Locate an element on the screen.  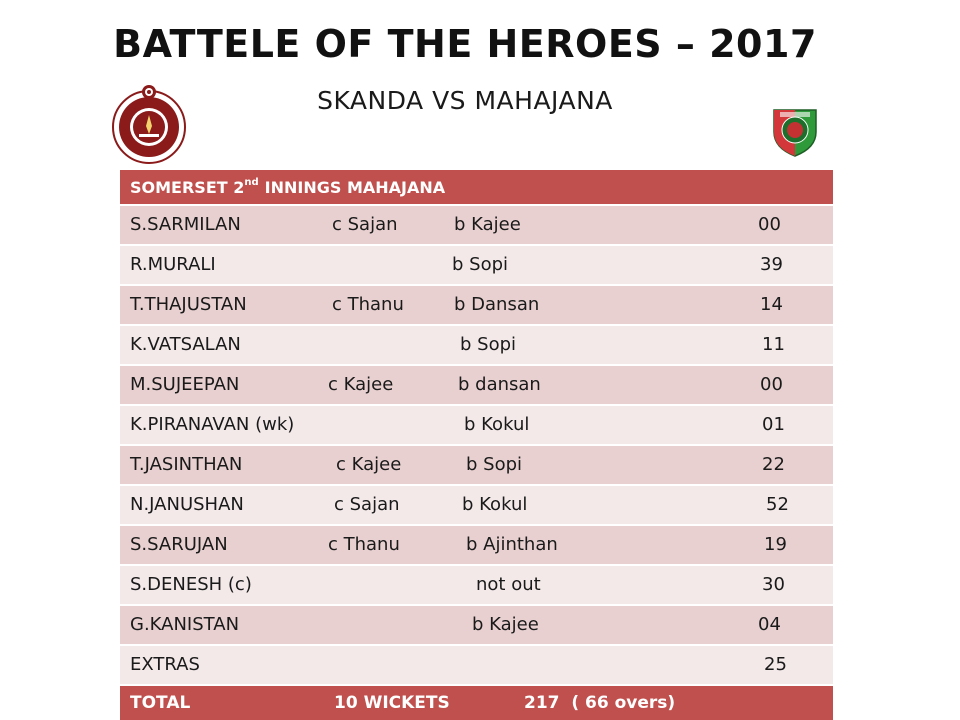
innings-header-prefix: SOMERSET 2 is located at coordinates (187, 187).